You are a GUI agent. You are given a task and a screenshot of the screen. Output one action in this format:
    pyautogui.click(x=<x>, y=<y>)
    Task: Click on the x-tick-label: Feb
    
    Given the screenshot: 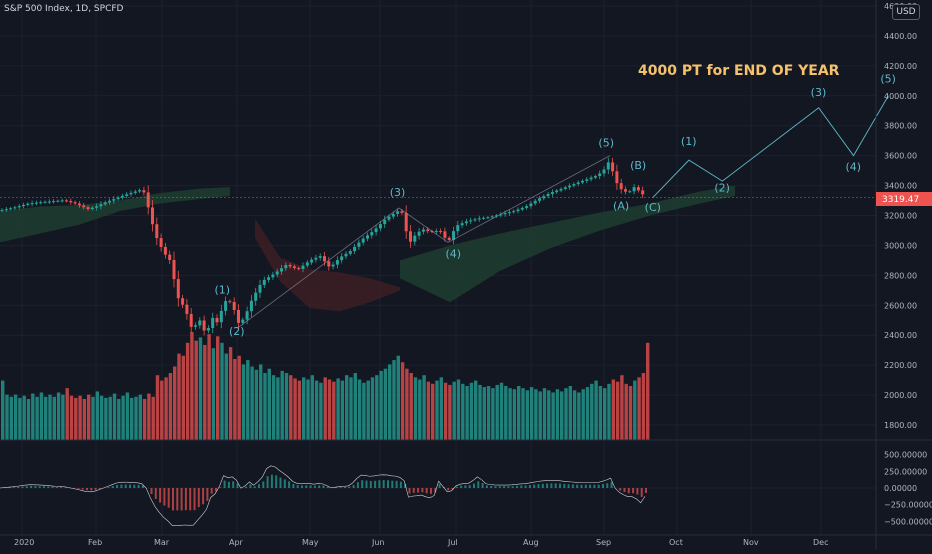 What is the action you would take?
    pyautogui.click(x=95, y=542)
    